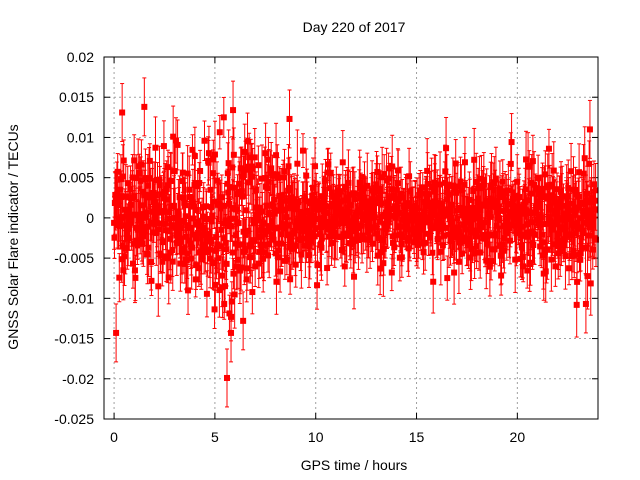  Describe the element at coordinates (74, 339) in the screenshot. I see `y-tick-label: -0.015` at that location.